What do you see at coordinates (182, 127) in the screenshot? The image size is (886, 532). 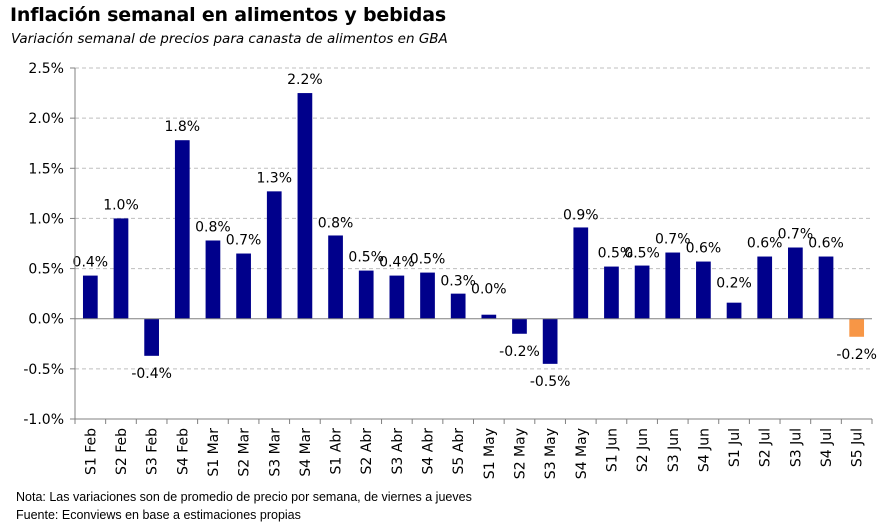 I see `data-label: 1.8%` at bounding box center [182, 127].